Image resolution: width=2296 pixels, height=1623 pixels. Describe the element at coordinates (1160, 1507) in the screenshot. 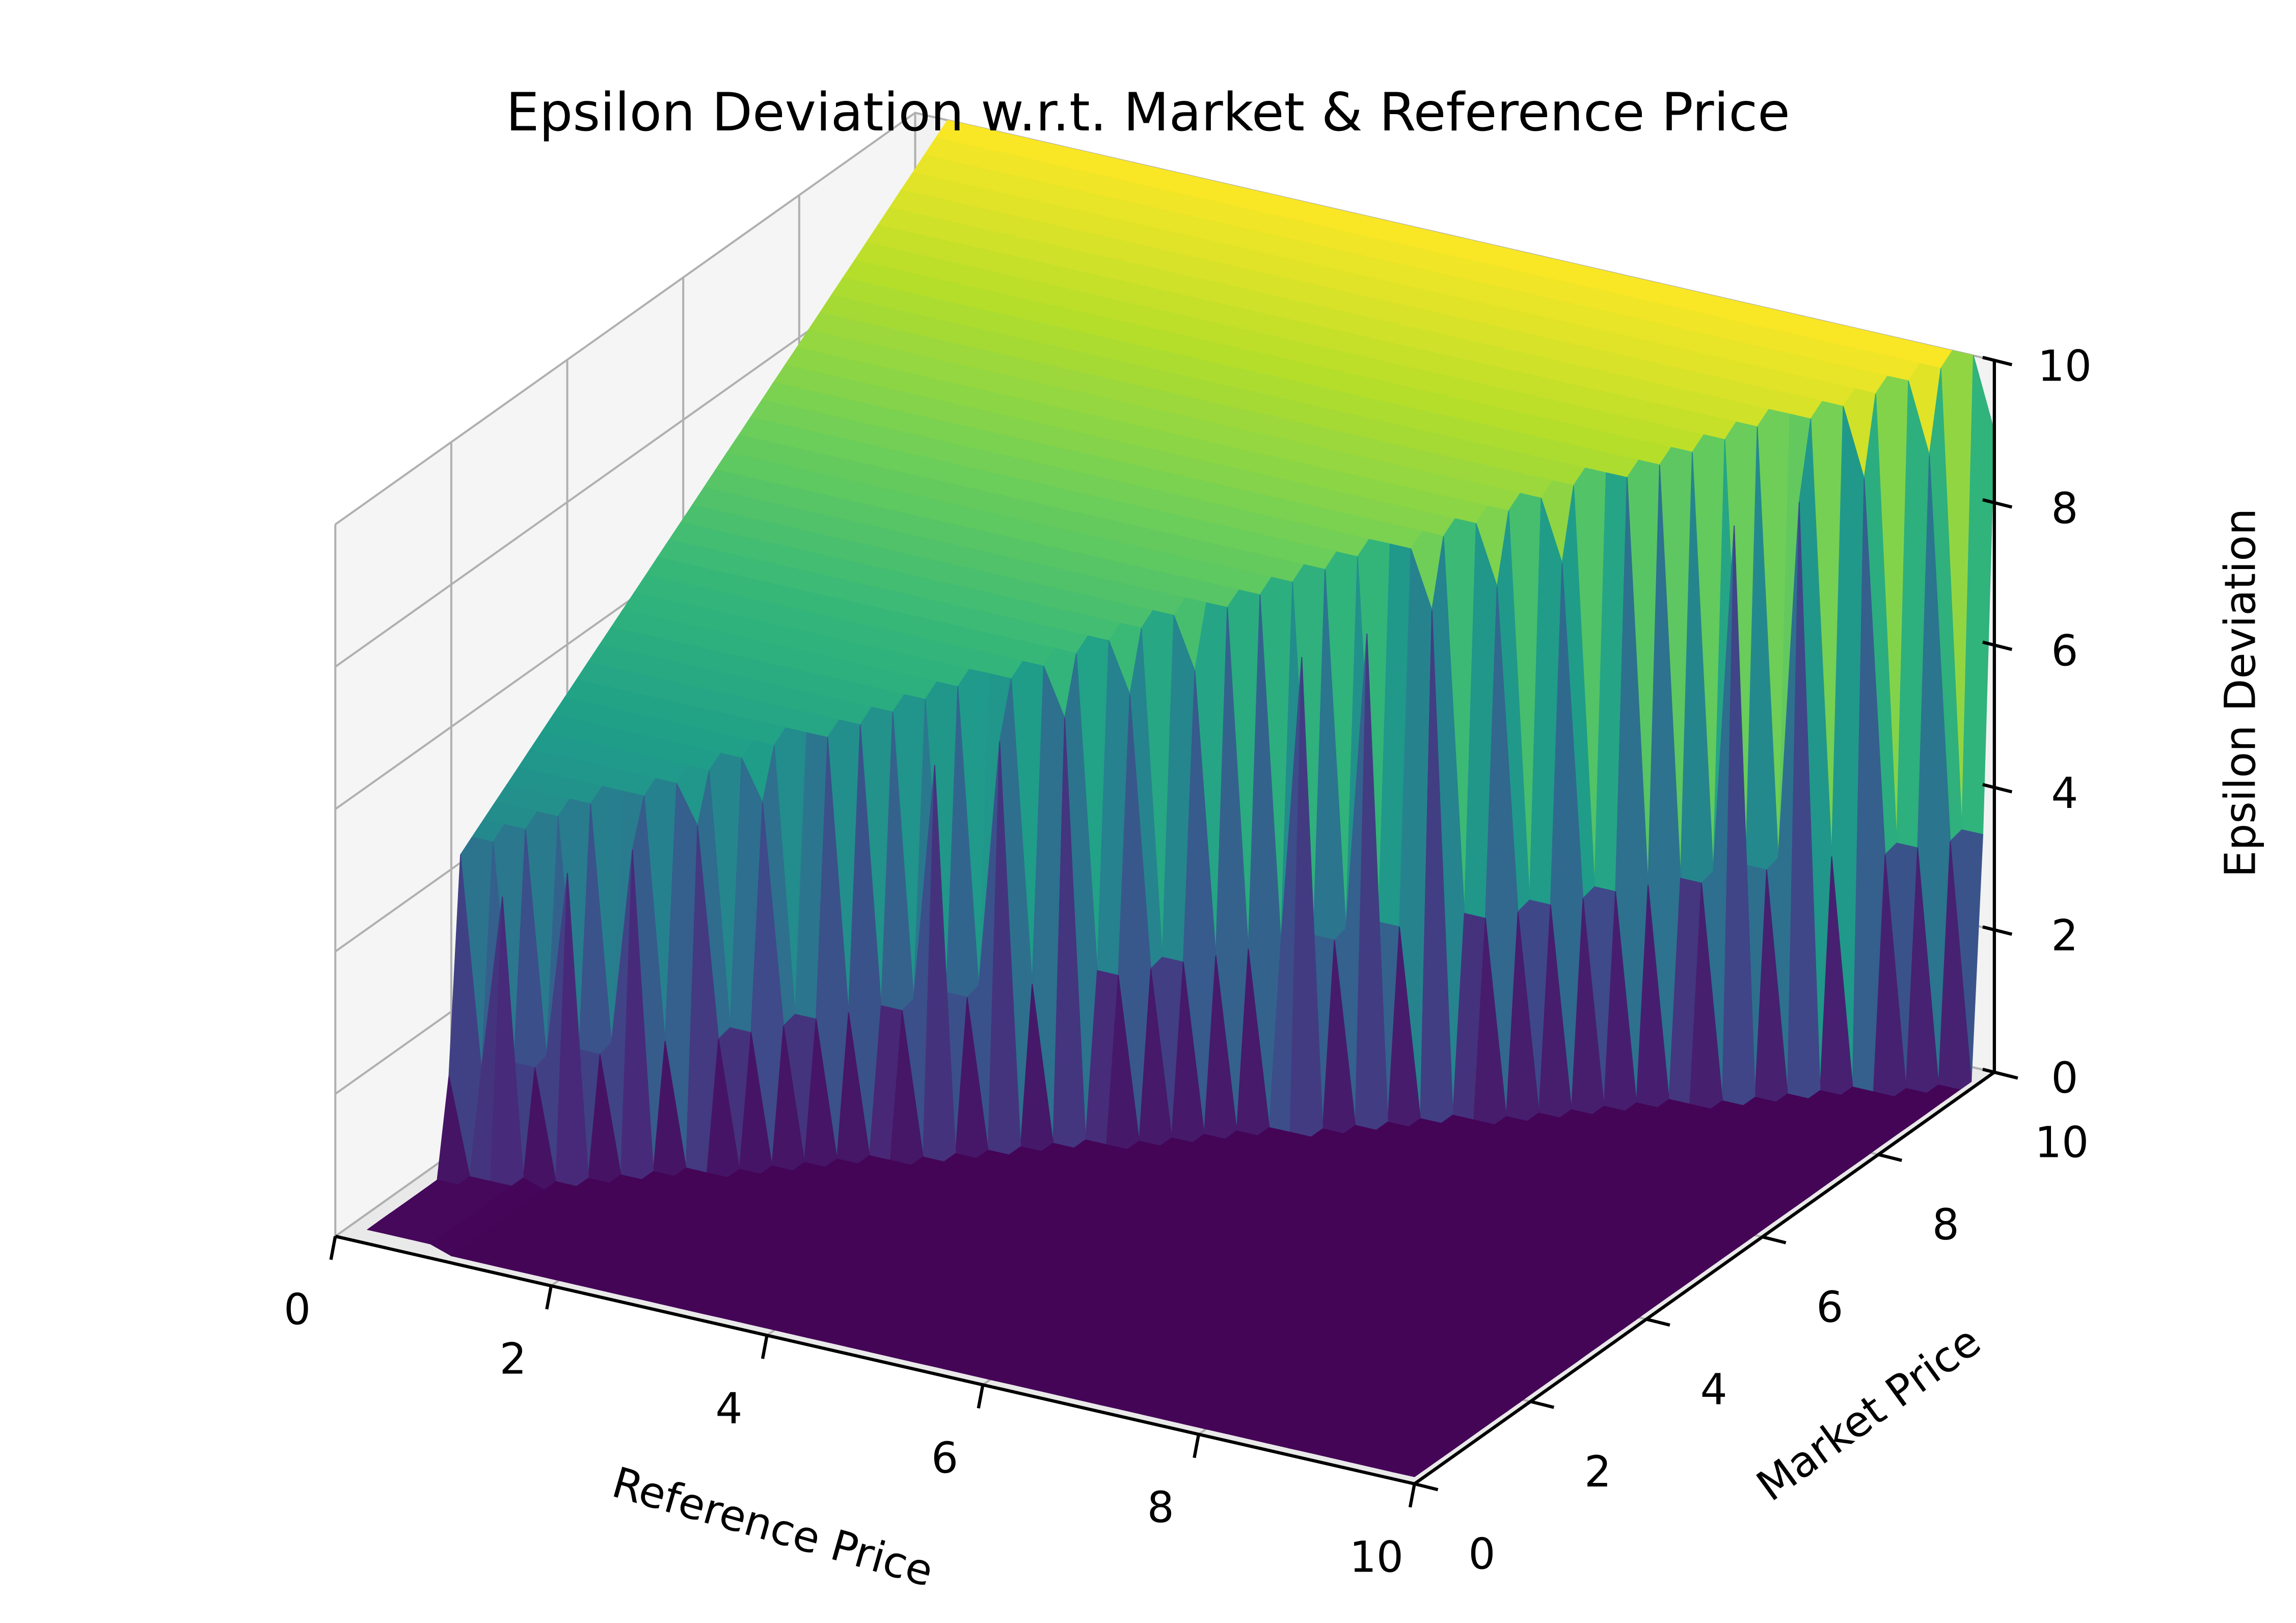

I see `x-tick-label: 8` at that location.